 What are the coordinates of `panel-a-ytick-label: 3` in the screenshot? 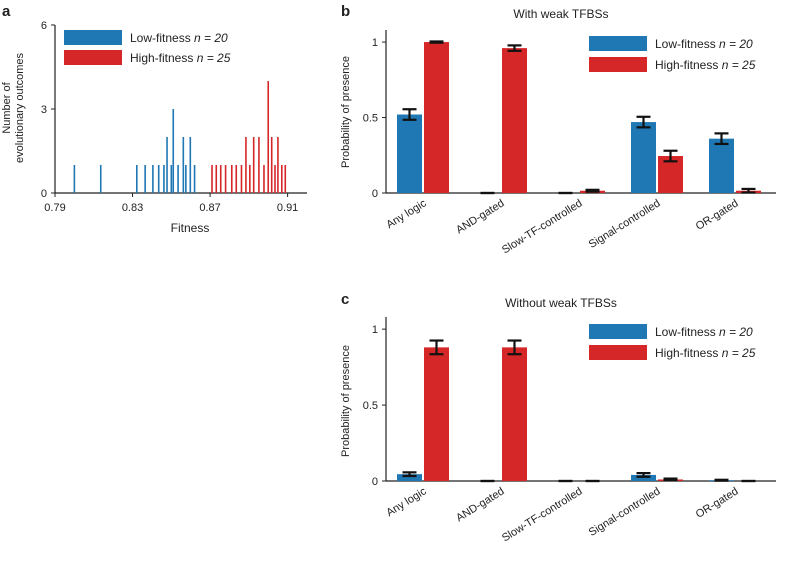 It's located at (44, 110).